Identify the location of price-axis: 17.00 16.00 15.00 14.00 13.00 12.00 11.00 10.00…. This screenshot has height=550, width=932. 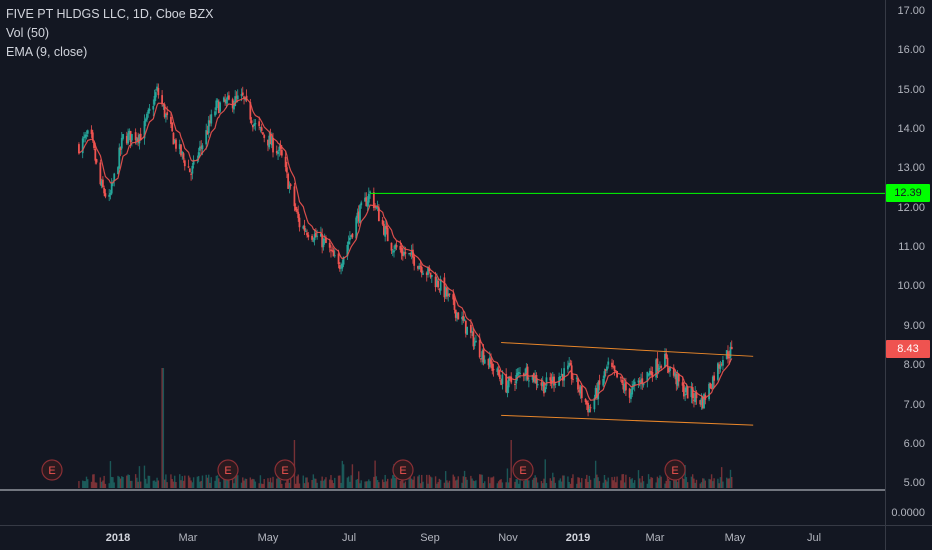
(908, 262).